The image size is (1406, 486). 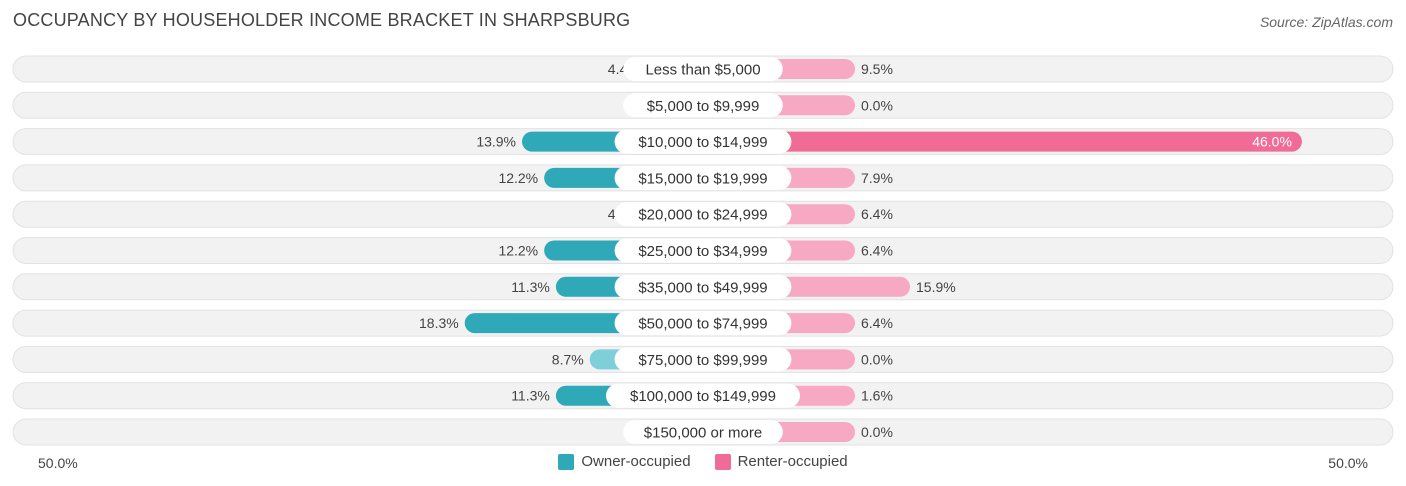 I want to click on category-label: $75,000 to $99,999, so click(x=702, y=360).